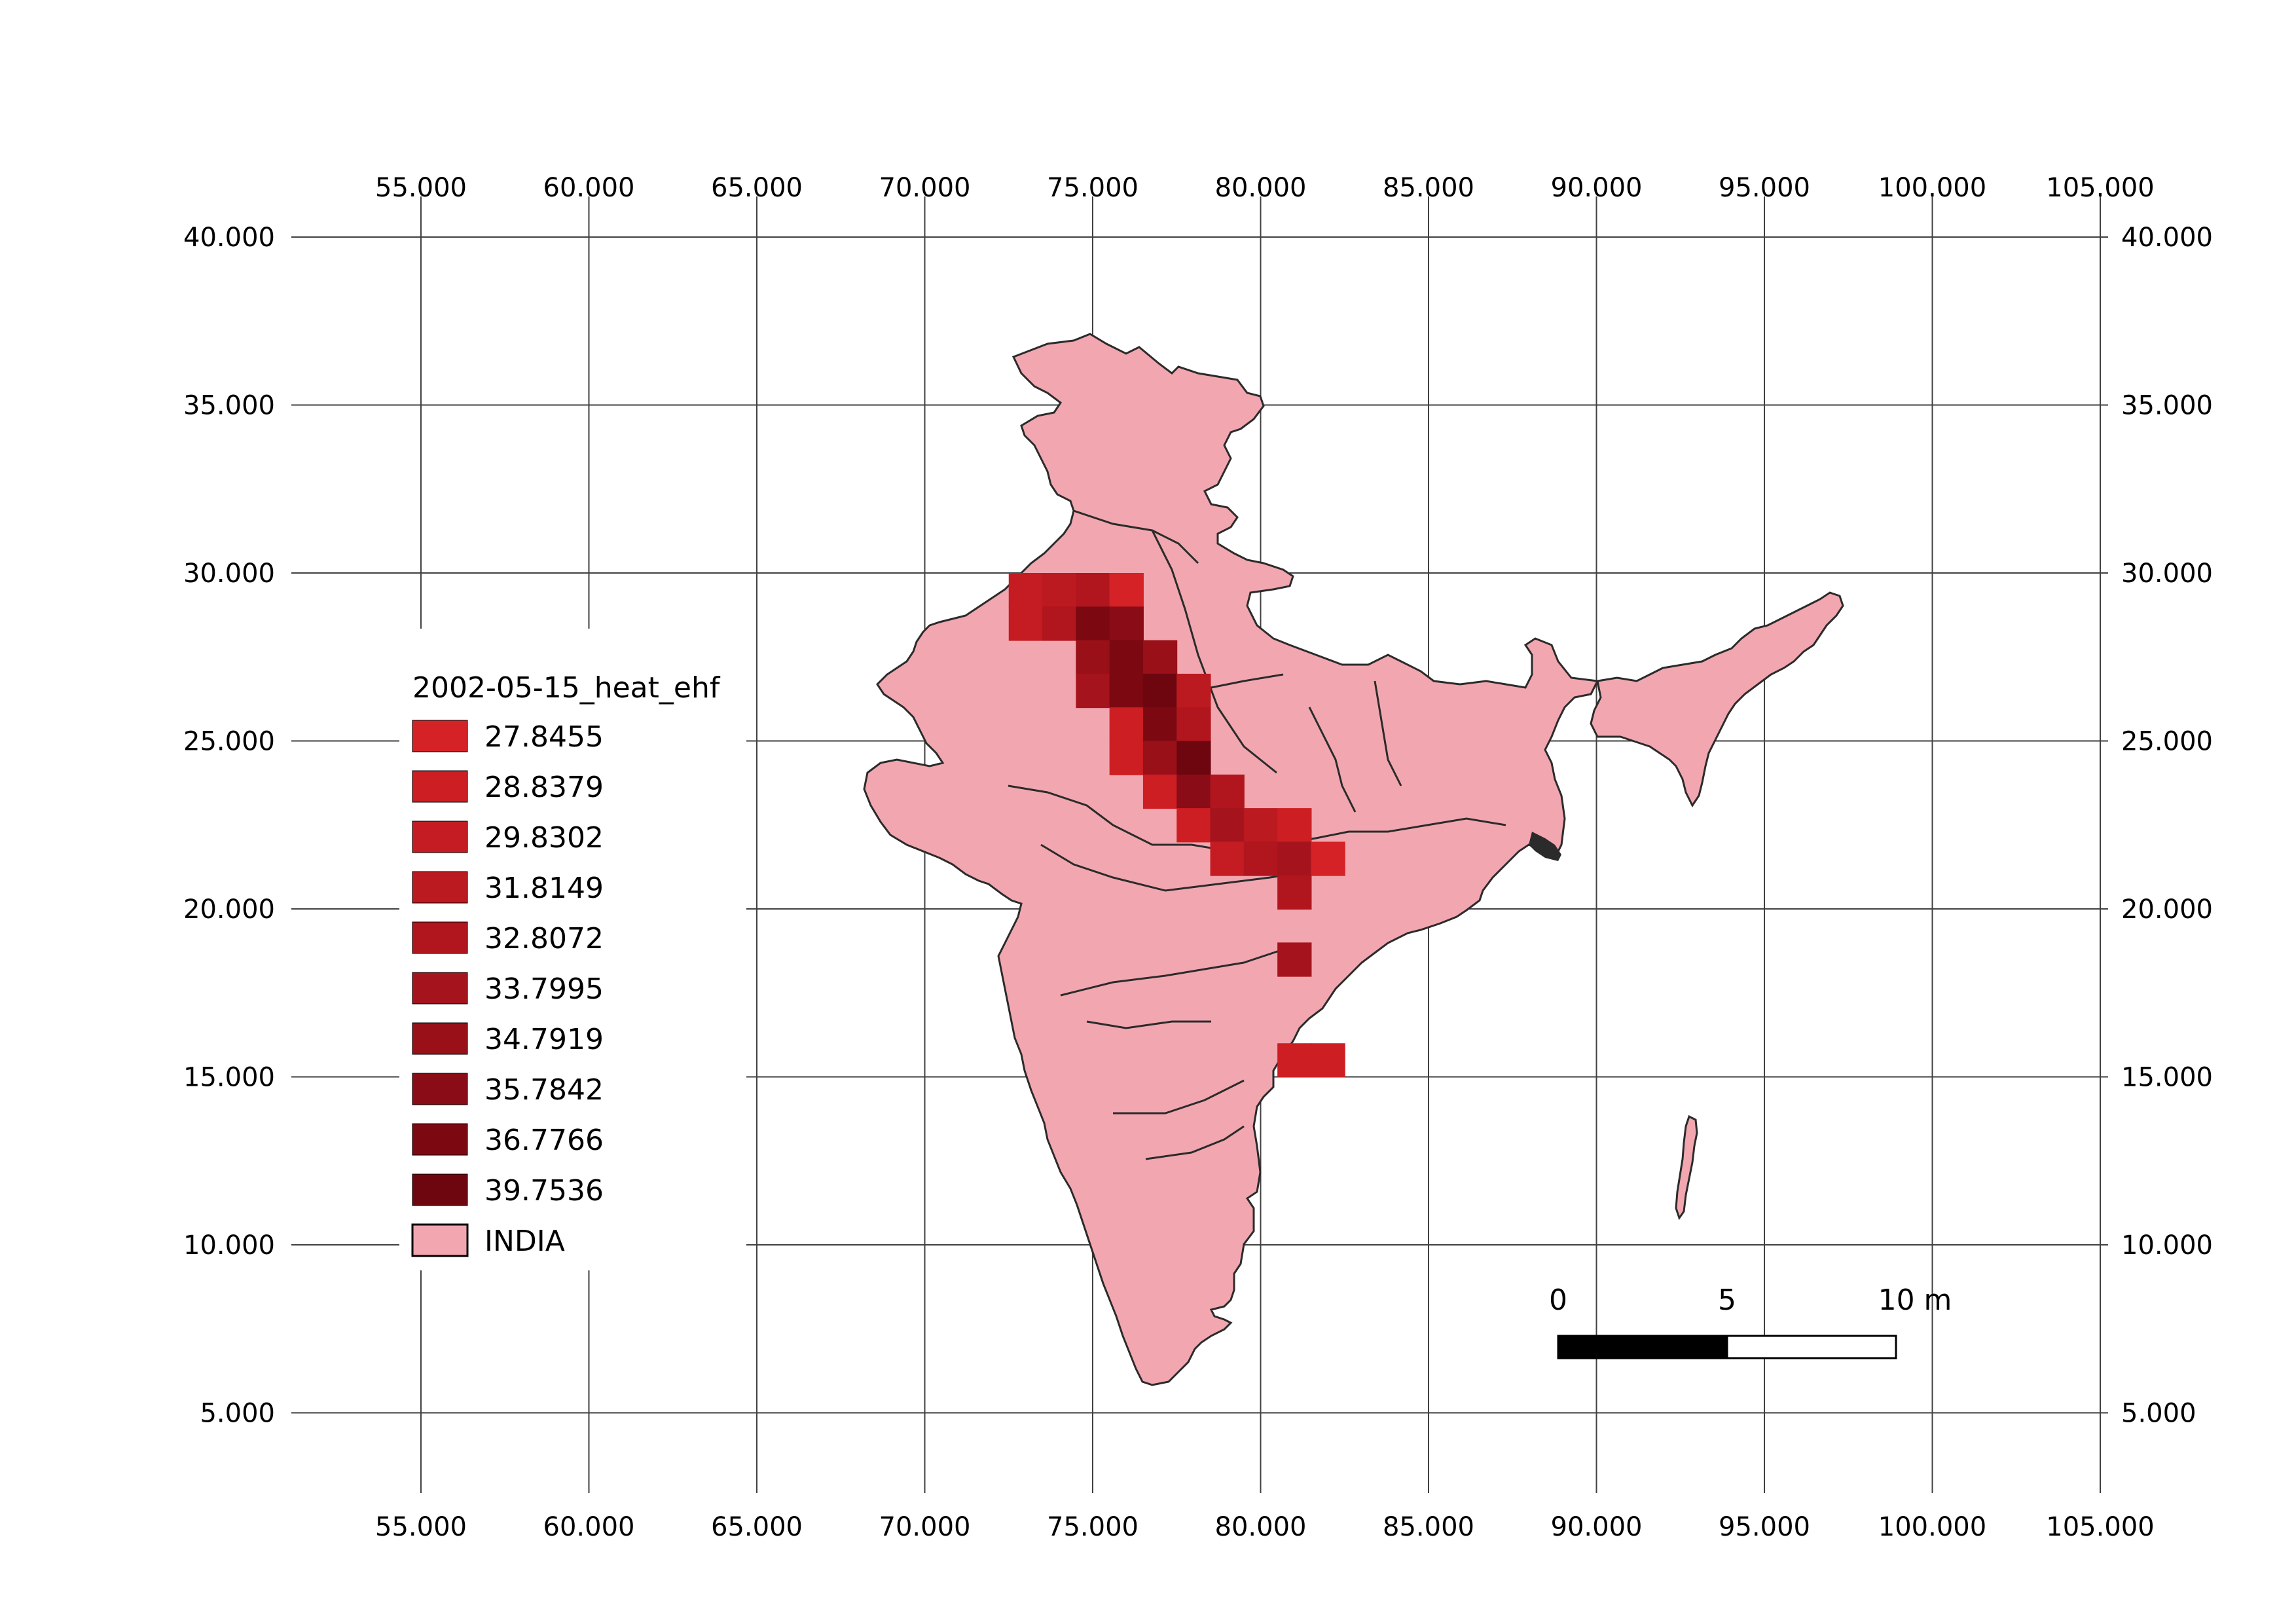 Image resolution: width=2296 pixels, height=1624 pixels. What do you see at coordinates (2167, 1078) in the screenshot?
I see `y-tick-right-15: 15.000` at bounding box center [2167, 1078].